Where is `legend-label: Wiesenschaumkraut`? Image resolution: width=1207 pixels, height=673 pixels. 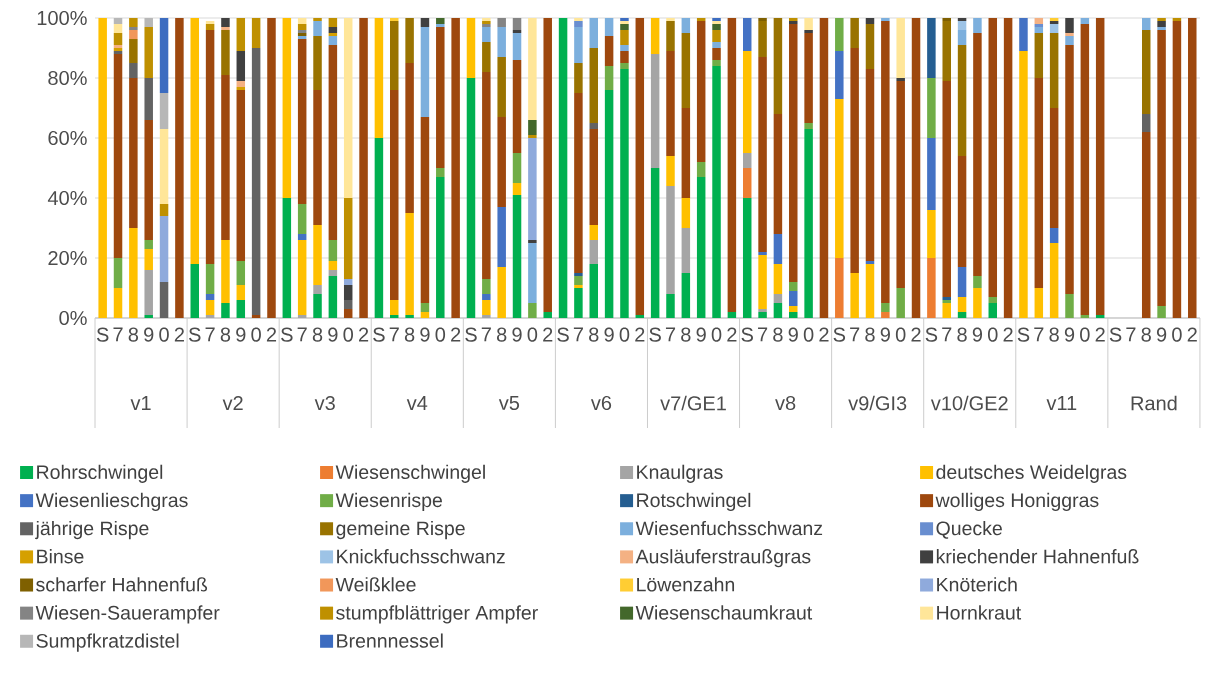
legend-label: Wiesenschaumkraut is located at coordinates (724, 612).